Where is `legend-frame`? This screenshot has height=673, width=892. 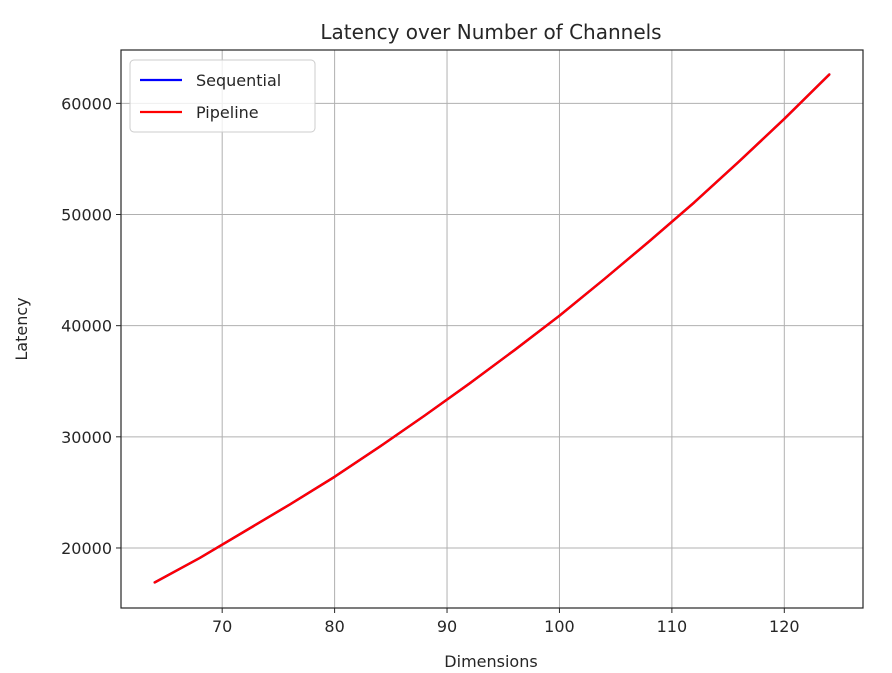 legend-frame is located at coordinates (222, 96).